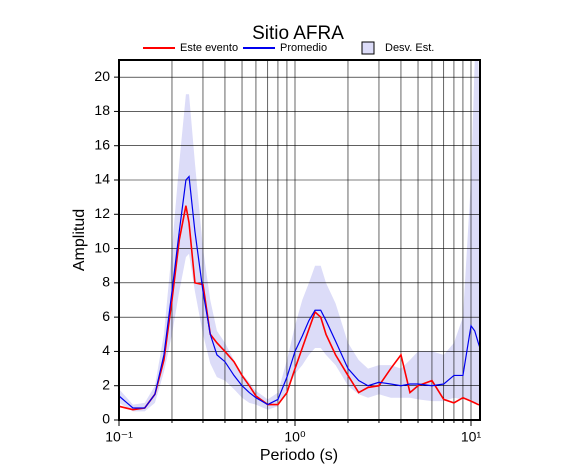  Describe the element at coordinates (106, 384) in the screenshot. I see `y-tick-label: 2` at that location.